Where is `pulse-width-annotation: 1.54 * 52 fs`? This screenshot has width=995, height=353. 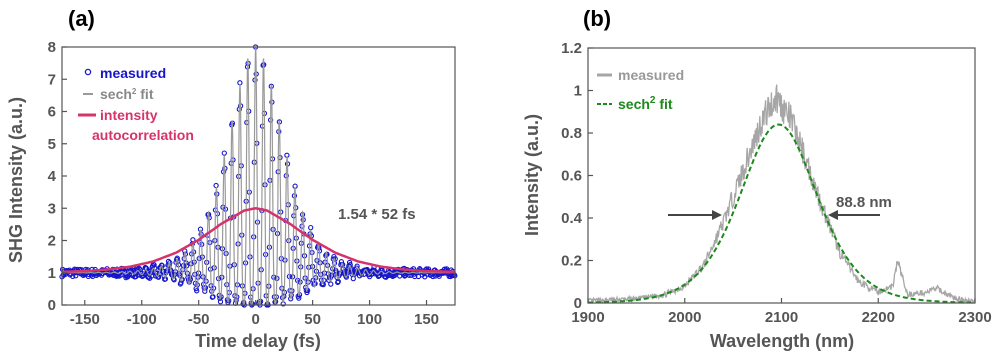
pulse-width-annotation: 1.54 * 52 fs is located at coordinates (377, 214).